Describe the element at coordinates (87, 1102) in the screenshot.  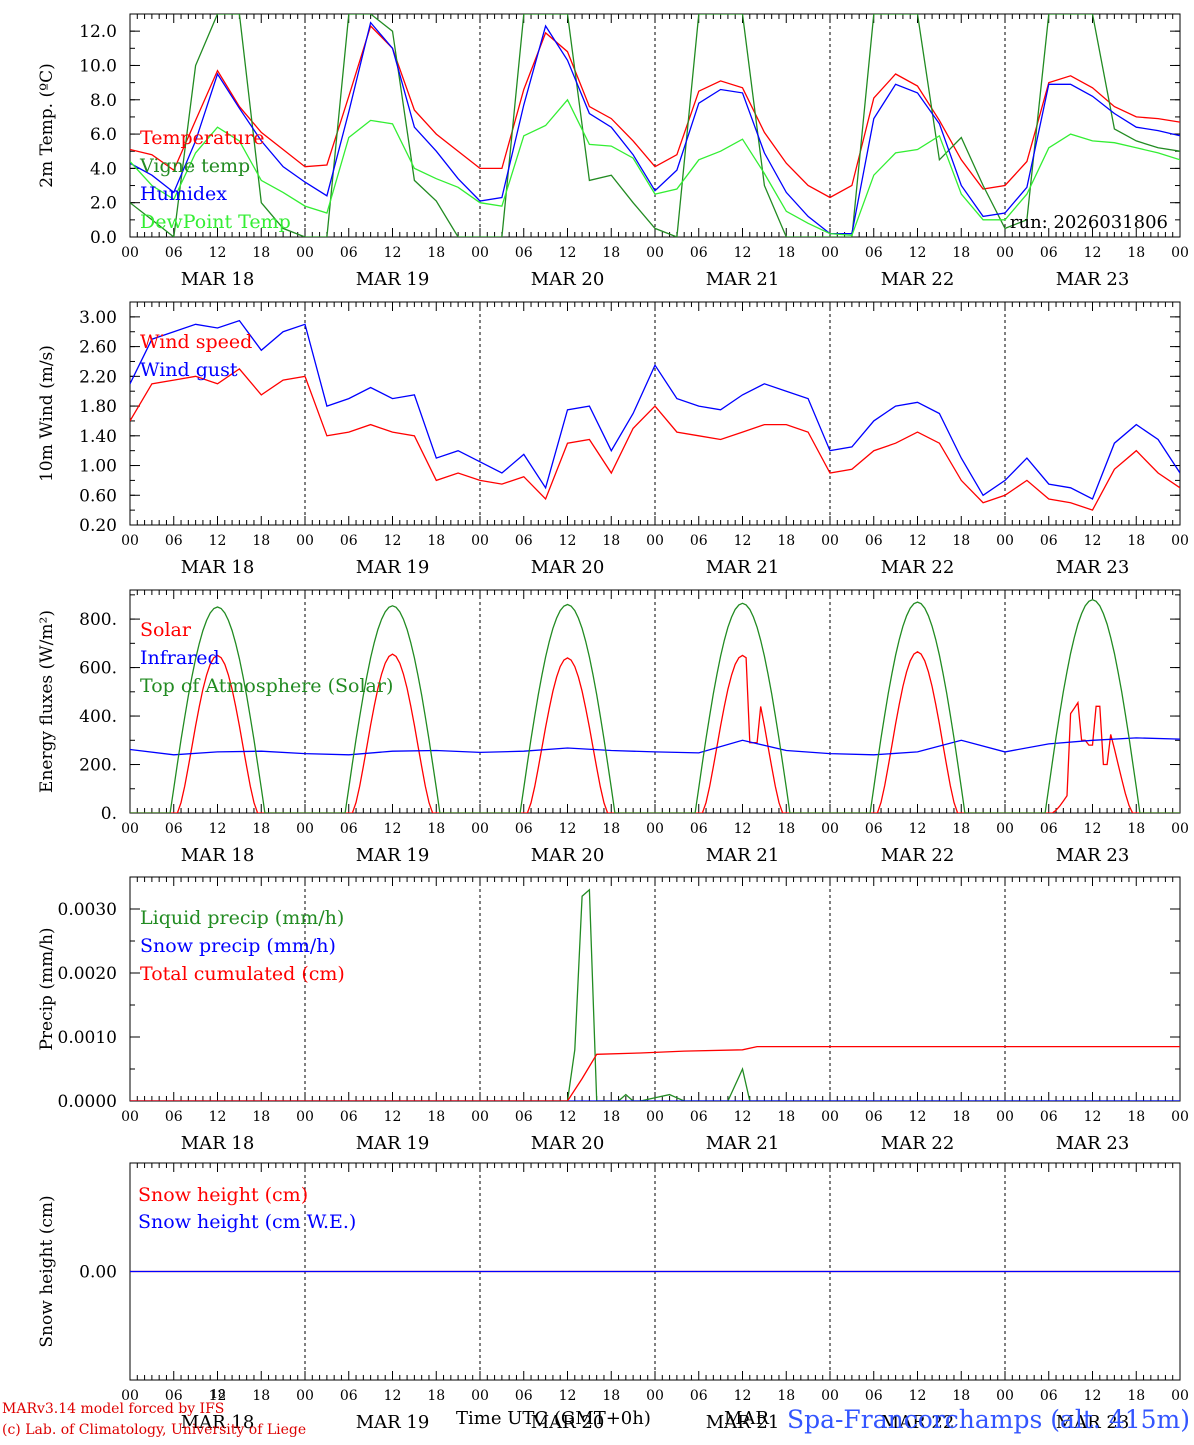
I see `y-tick-label: 0.0000` at that location.